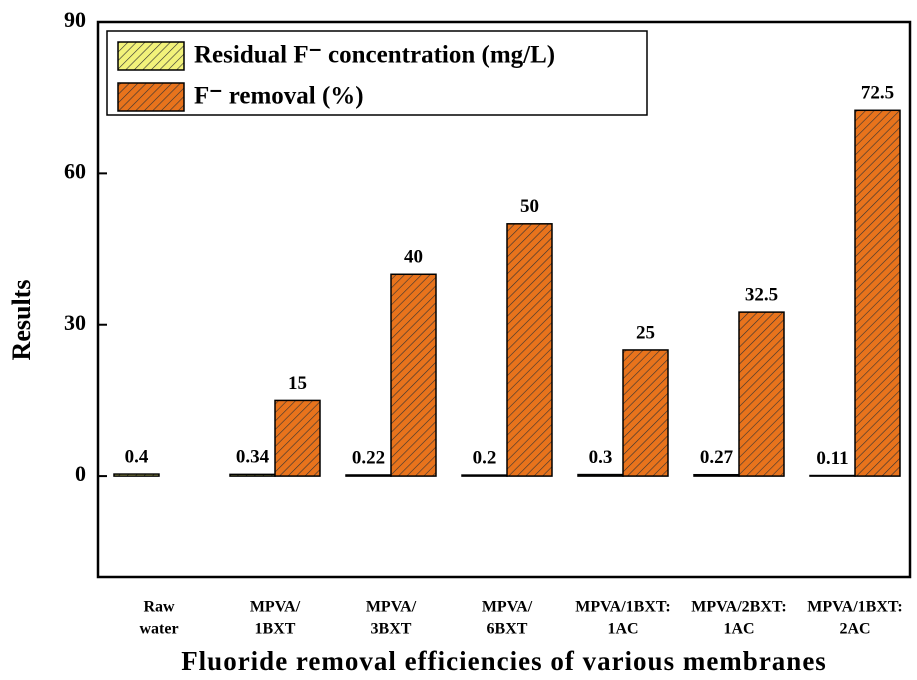  What do you see at coordinates (159, 607) in the screenshot?
I see `x-tick-label: Raw` at bounding box center [159, 607].